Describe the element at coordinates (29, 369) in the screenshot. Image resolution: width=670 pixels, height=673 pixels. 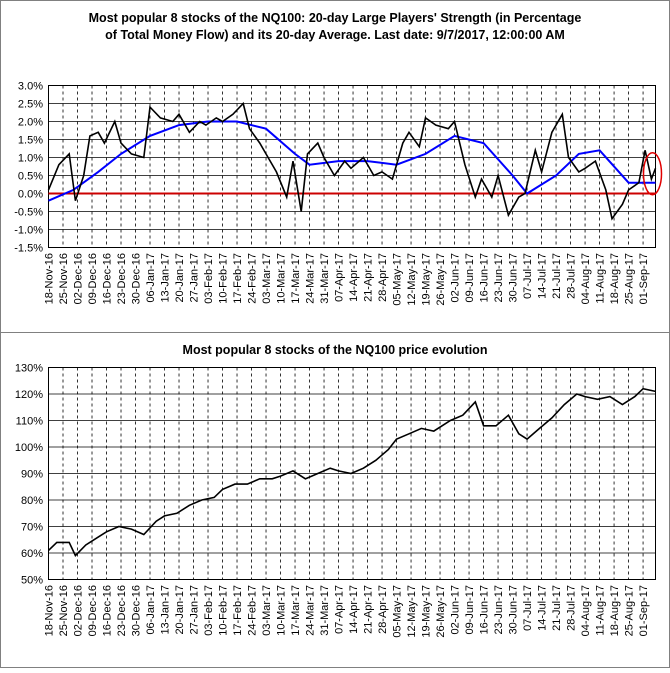
I see `bottom-y-tick-label: 130%` at that location.